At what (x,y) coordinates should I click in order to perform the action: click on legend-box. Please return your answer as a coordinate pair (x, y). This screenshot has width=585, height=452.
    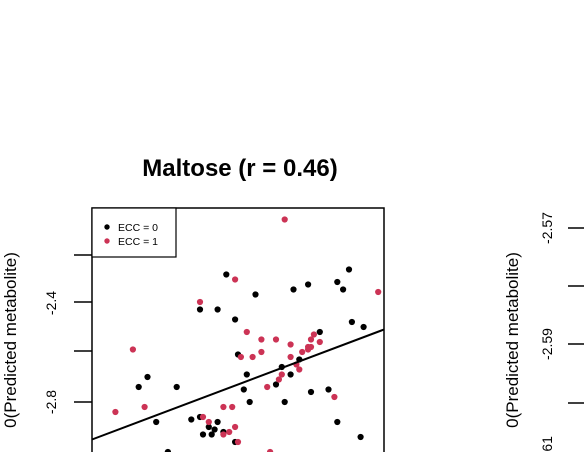
    Looking at the image, I should click on (134, 232).